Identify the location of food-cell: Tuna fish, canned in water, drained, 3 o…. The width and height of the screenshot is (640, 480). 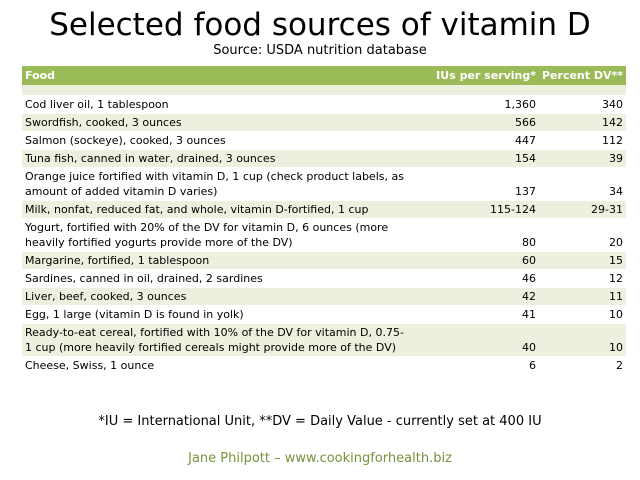
(217, 158).